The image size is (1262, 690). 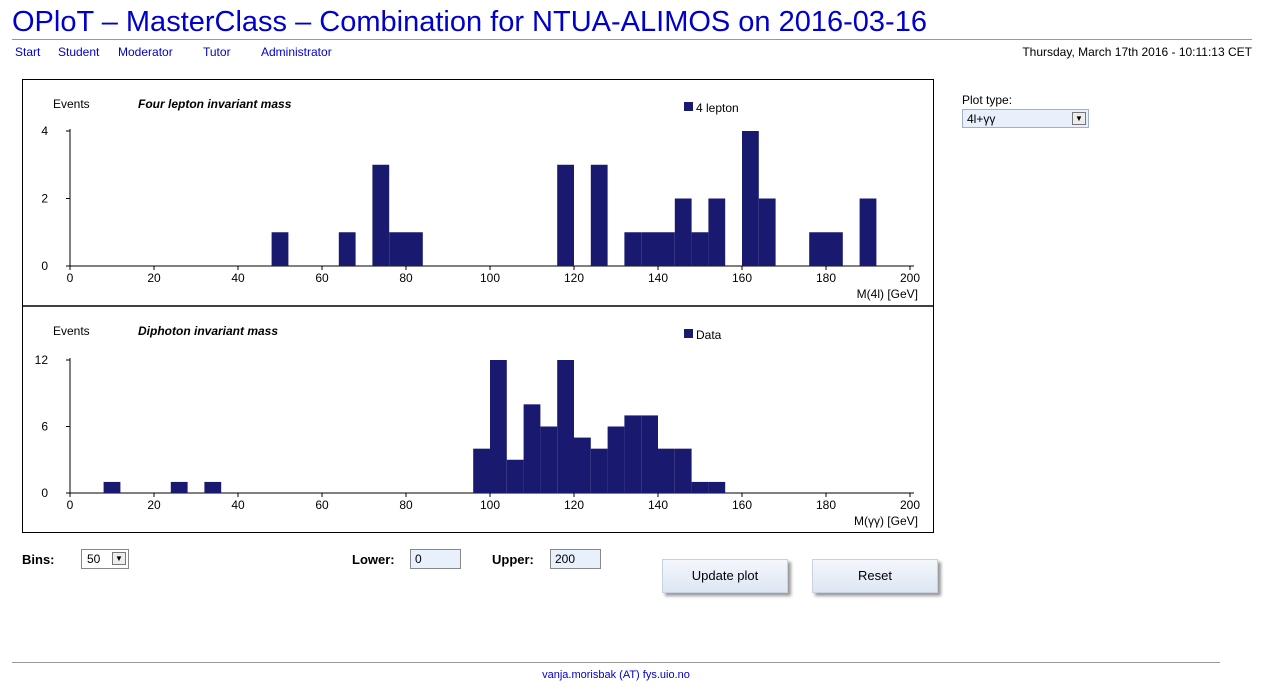 What do you see at coordinates (373, 559) in the screenshot?
I see `lower-label: Lower:` at bounding box center [373, 559].